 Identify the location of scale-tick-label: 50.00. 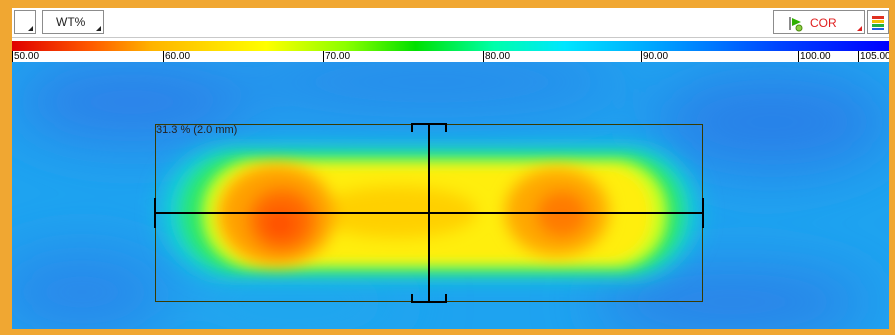
(26, 56).